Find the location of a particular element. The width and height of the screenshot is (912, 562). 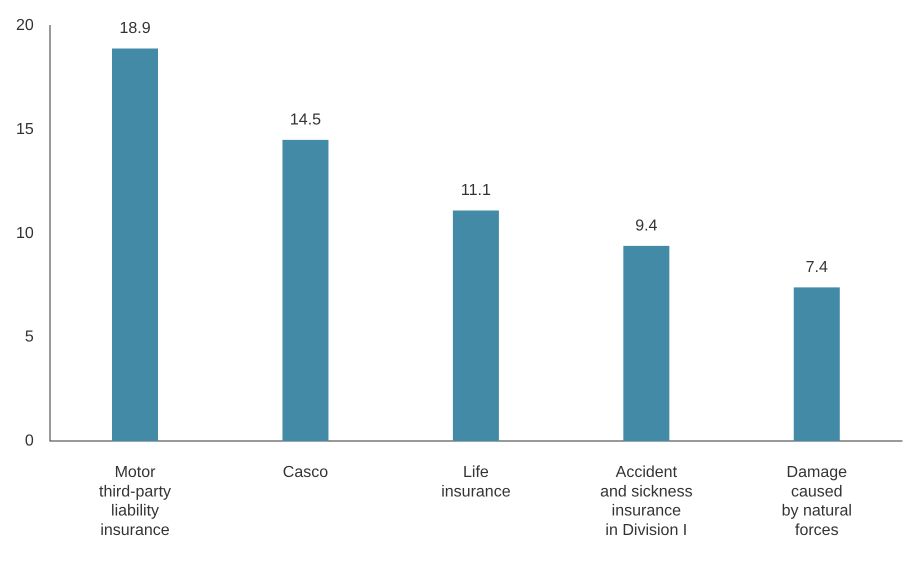

data-label: 11.1 is located at coordinates (475, 190).